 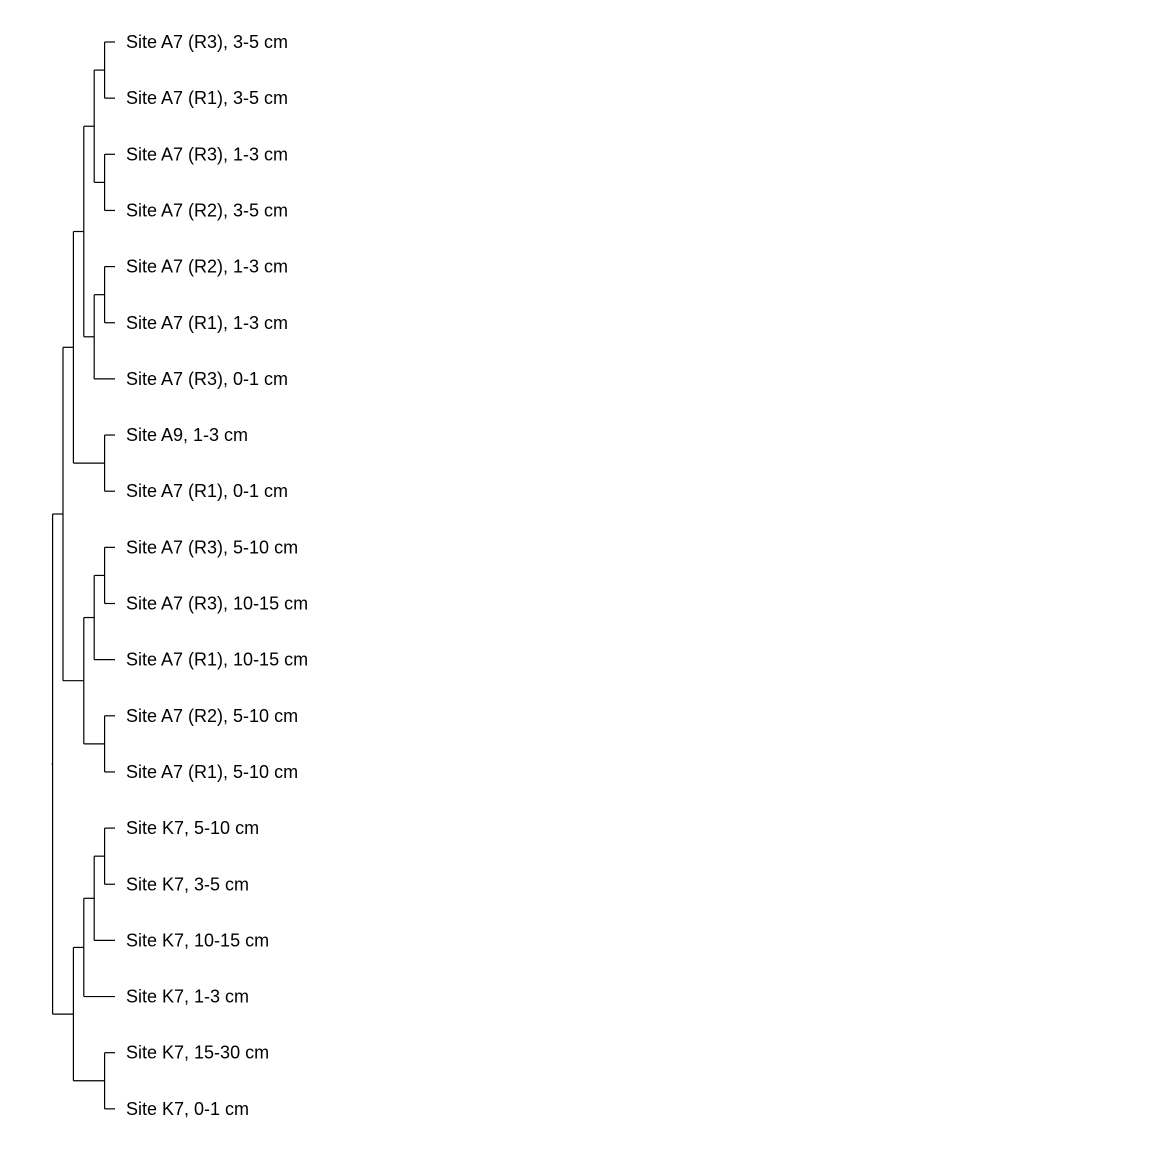 What do you see at coordinates (207, 491) in the screenshot?
I see `leaf-label: Site A7 (R1), 0-1 cm` at bounding box center [207, 491].